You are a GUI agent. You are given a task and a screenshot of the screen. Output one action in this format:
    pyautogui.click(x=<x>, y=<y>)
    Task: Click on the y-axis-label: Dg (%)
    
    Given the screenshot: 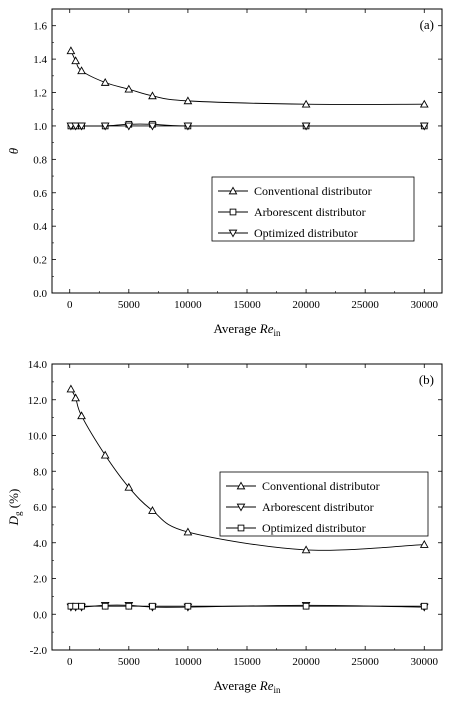 What is the action you would take?
    pyautogui.click(x=14, y=508)
    